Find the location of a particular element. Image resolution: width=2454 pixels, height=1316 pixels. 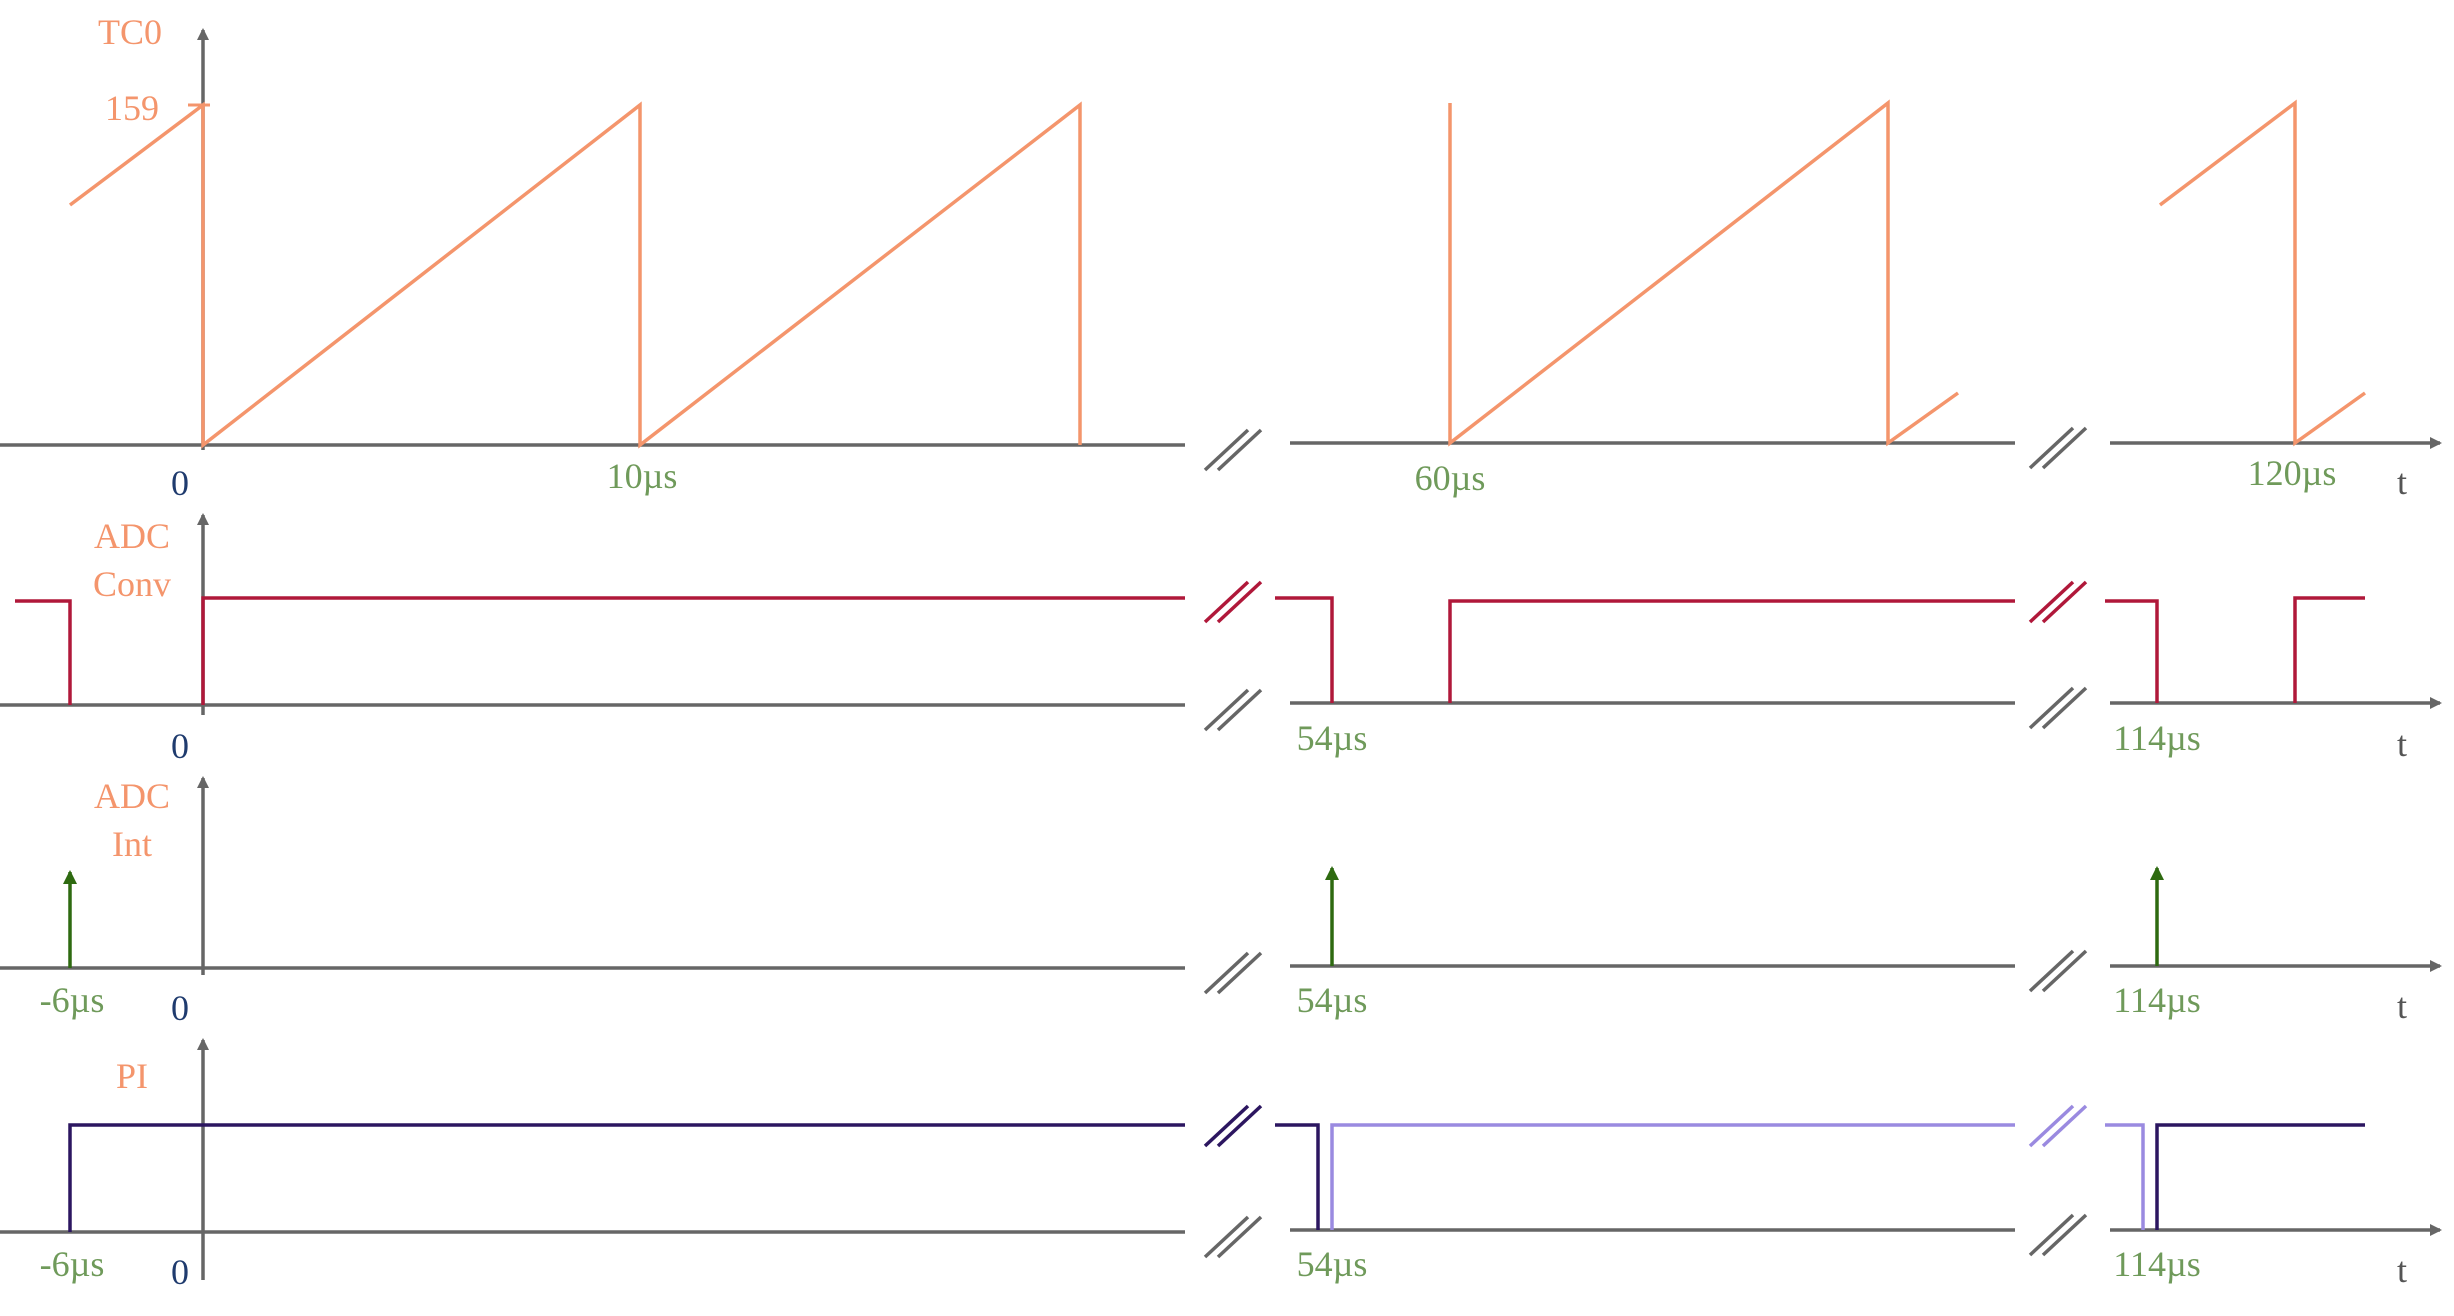

tc0-time-label-120us: 120µs is located at coordinates (2292, 473).